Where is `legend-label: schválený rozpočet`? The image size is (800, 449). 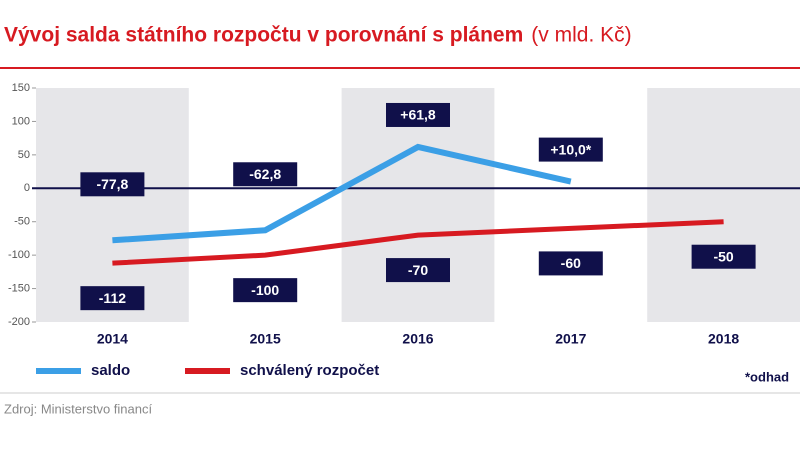 legend-label: schválený rozpočet is located at coordinates (309, 370).